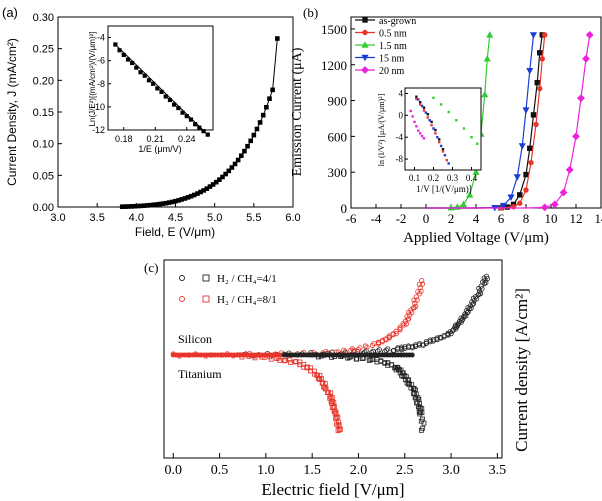 This screenshot has height=501, width=602. I want to click on panel-b-xtick-label: -2, so click(401, 218).